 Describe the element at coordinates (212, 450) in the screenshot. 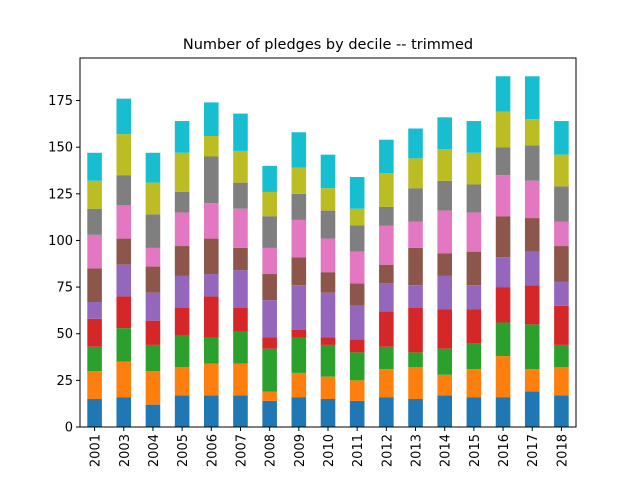

I see `x-tick-label: 2006` at that location.